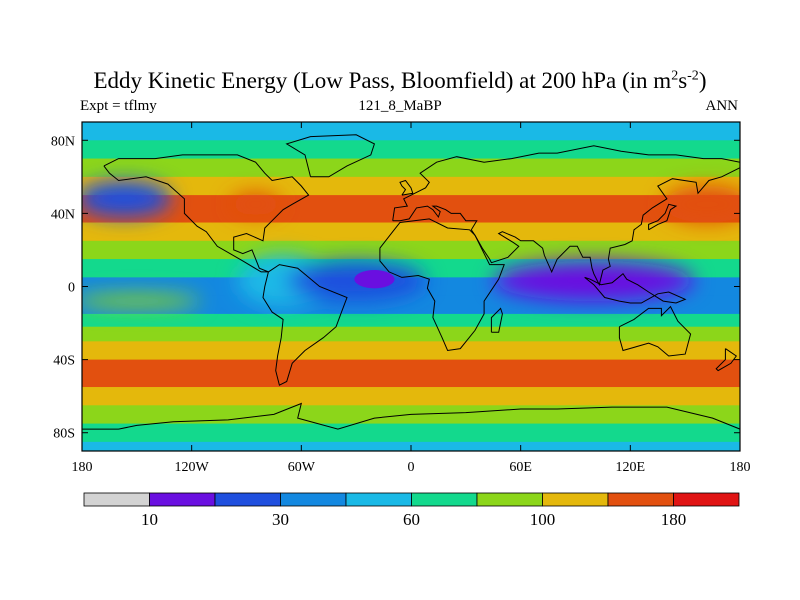  What do you see at coordinates (63, 141) in the screenshot?
I see `y-tick-label: 80N` at bounding box center [63, 141].